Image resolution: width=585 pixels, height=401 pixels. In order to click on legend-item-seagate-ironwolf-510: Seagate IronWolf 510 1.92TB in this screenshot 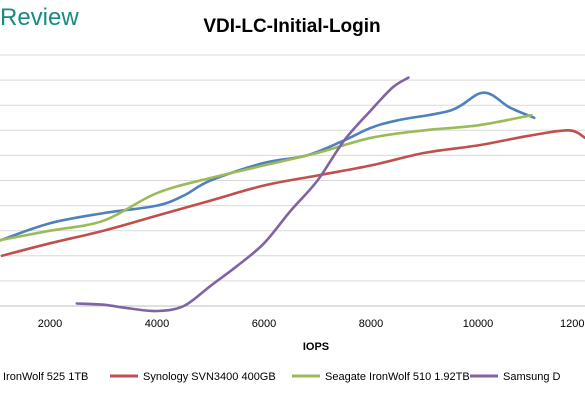, I will do `click(381, 377)`.